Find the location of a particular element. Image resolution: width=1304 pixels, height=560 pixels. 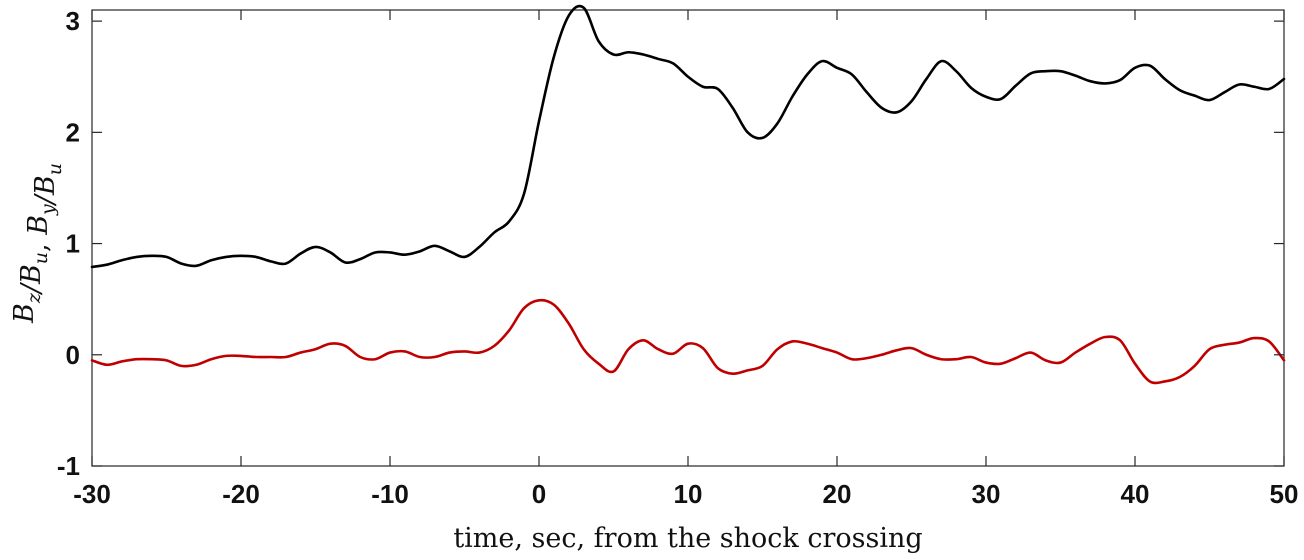

y-axis-title-part: , is located at coordinates (38, 243).